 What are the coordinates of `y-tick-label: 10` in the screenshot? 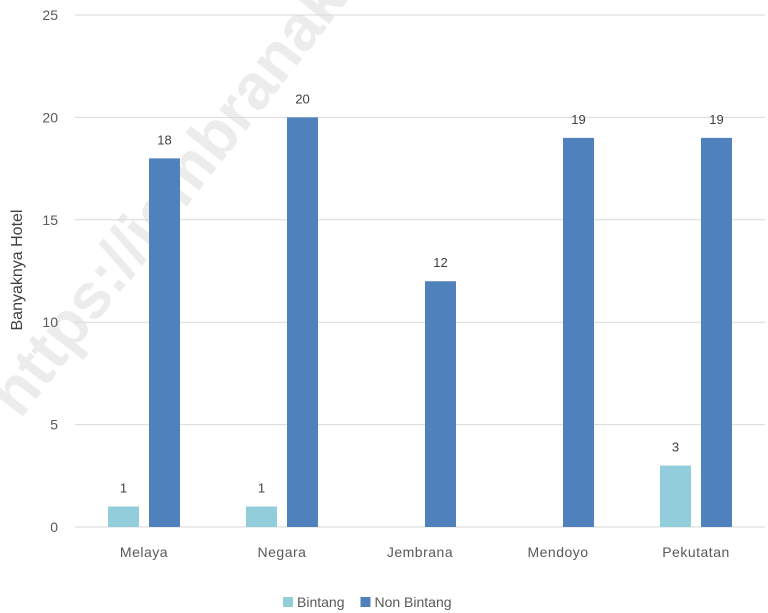 It's located at (50, 322).